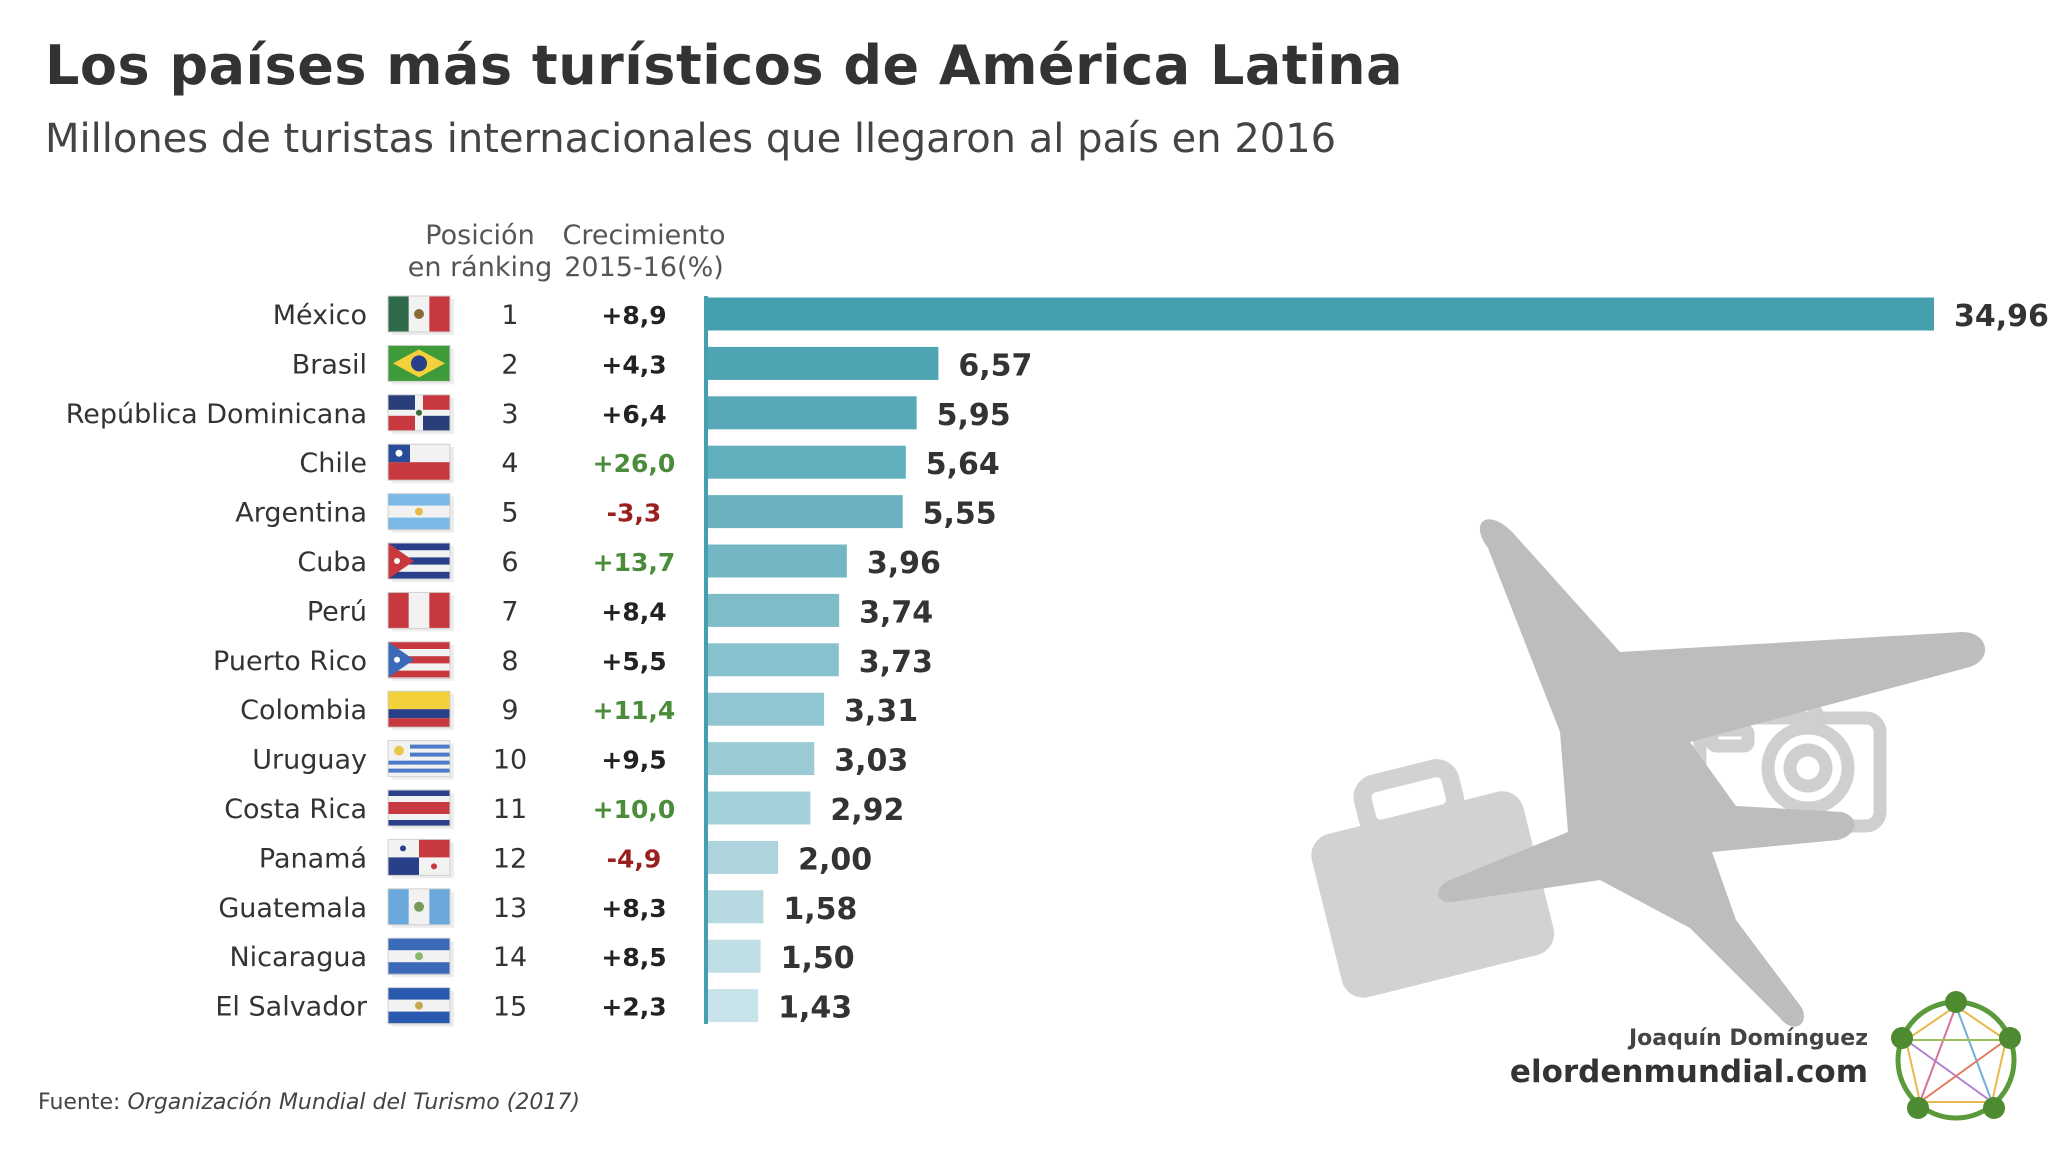 The width and height of the screenshot is (2048, 1158). Describe the element at coordinates (337, 611) in the screenshot. I see `country-label: Perú` at that location.